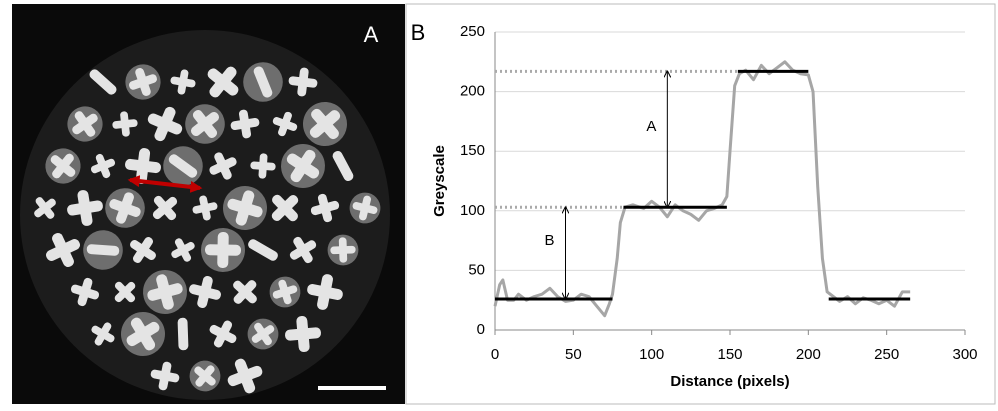  Describe the element at coordinates (352, 388) in the screenshot. I see `scale-bar` at that location.